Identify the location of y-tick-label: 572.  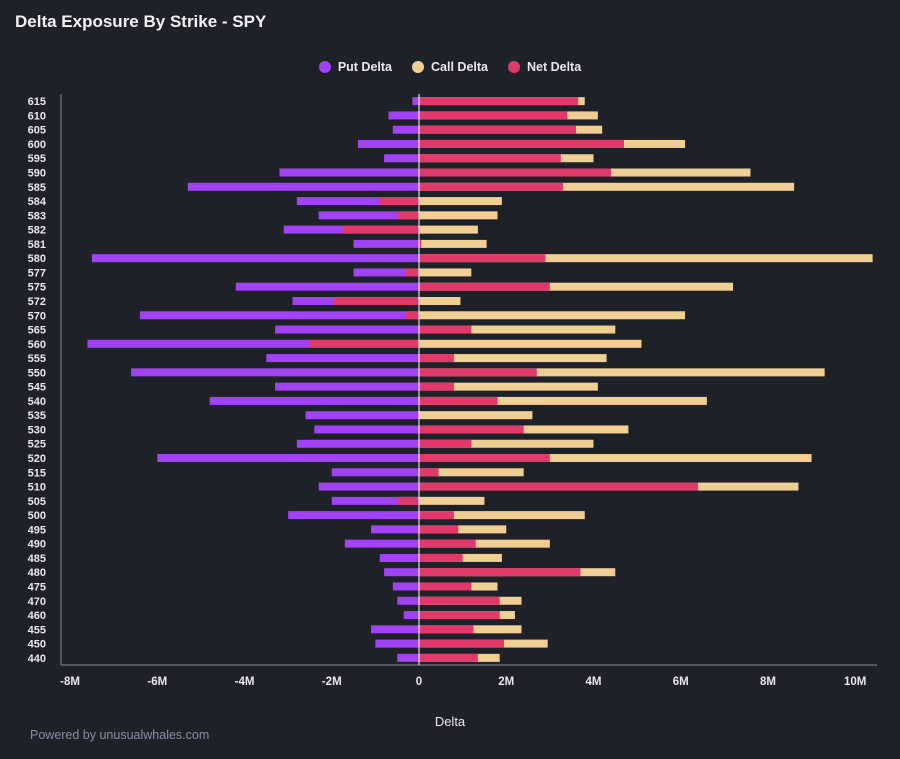
(37, 302).